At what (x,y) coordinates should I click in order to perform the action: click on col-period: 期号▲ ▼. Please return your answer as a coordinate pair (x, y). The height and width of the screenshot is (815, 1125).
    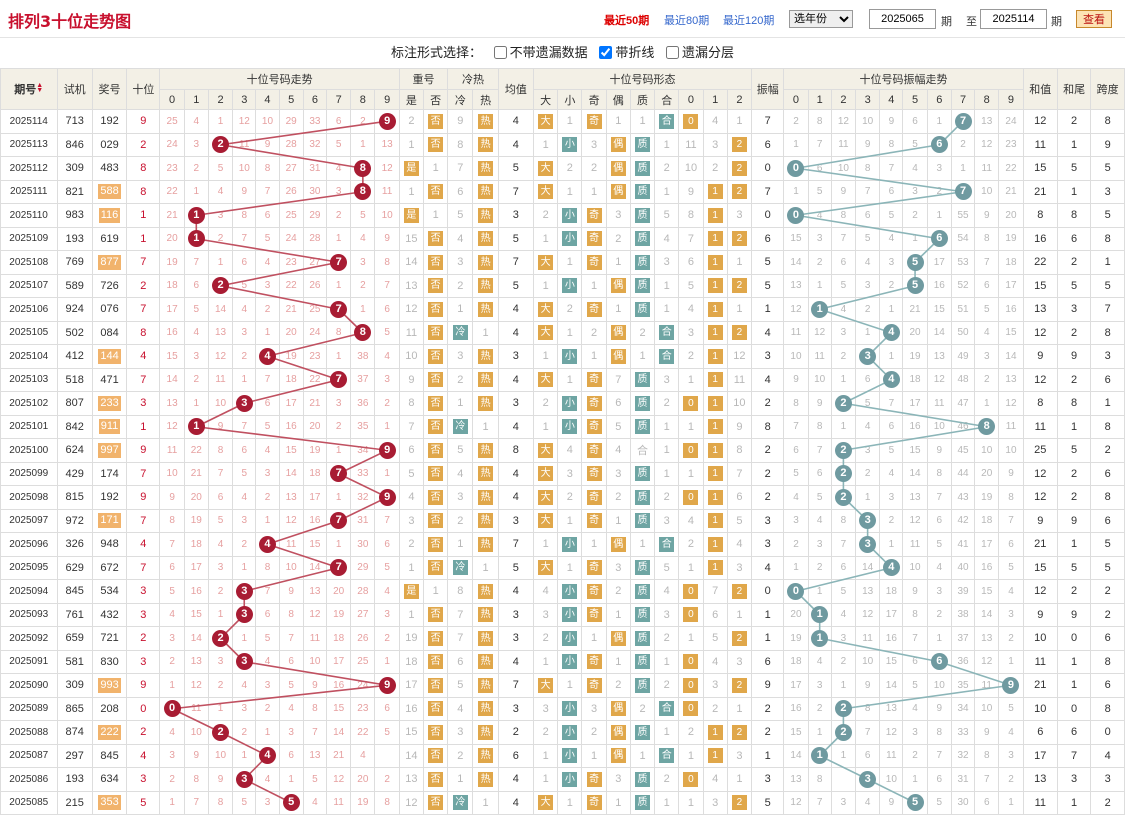
    Looking at the image, I should click on (29, 89).